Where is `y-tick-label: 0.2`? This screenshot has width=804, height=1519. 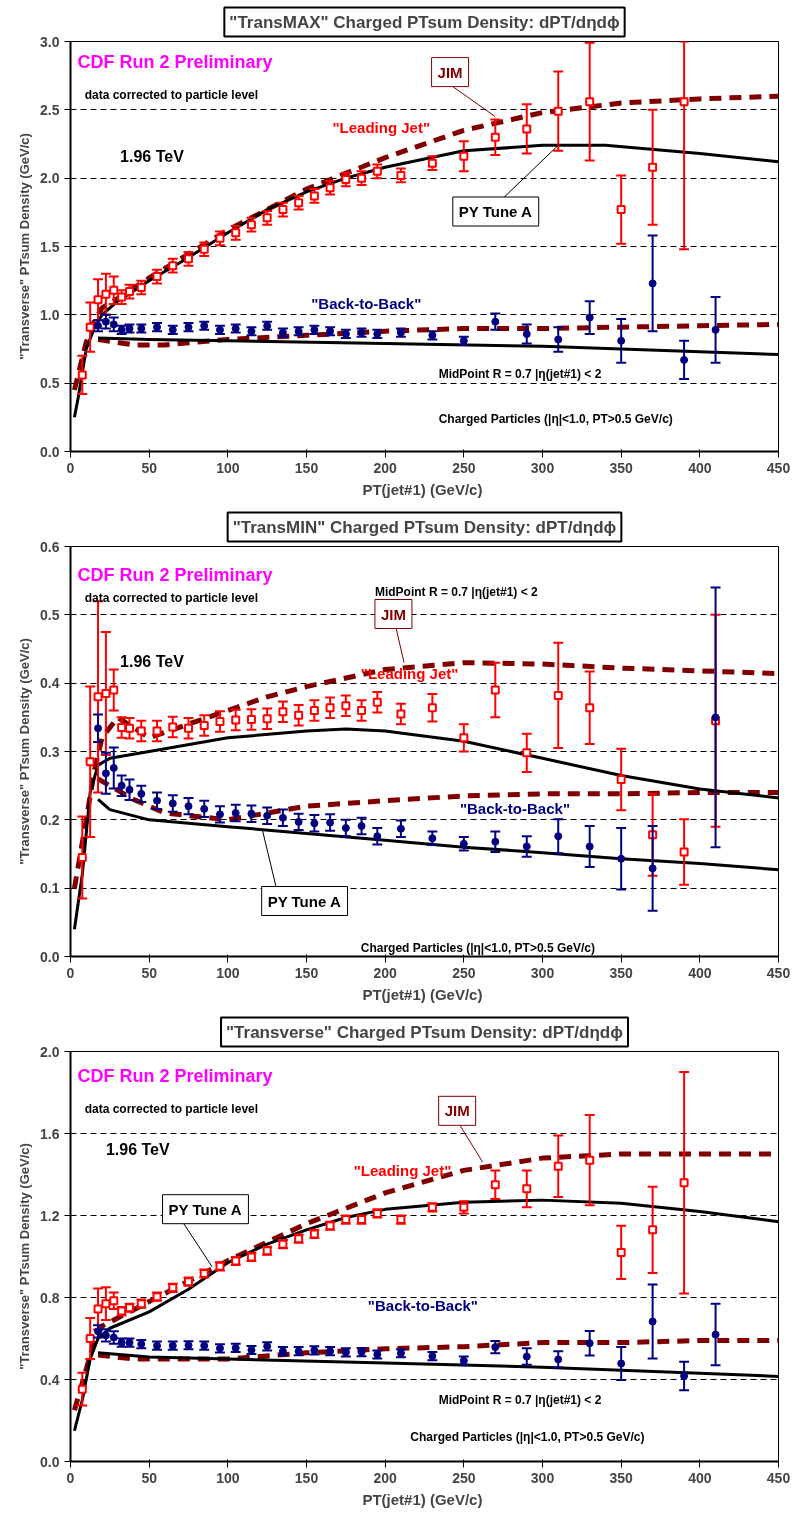
y-tick-label: 0.2 is located at coordinates (50, 819).